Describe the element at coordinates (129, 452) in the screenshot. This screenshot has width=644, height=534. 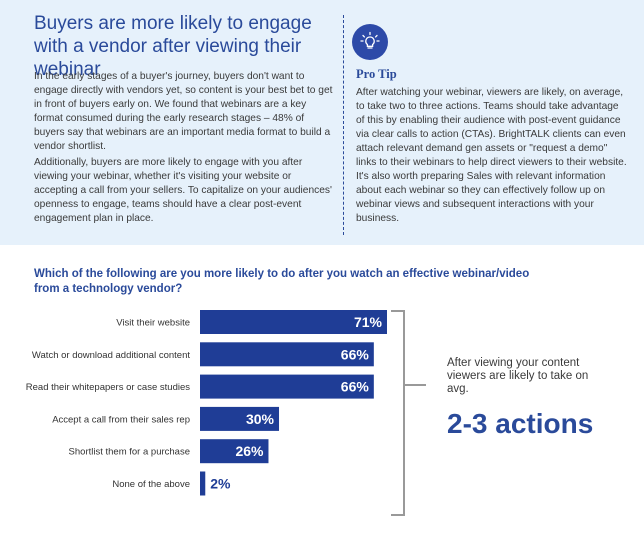
I see `category-label: Shortlist them for a purchase` at that location.